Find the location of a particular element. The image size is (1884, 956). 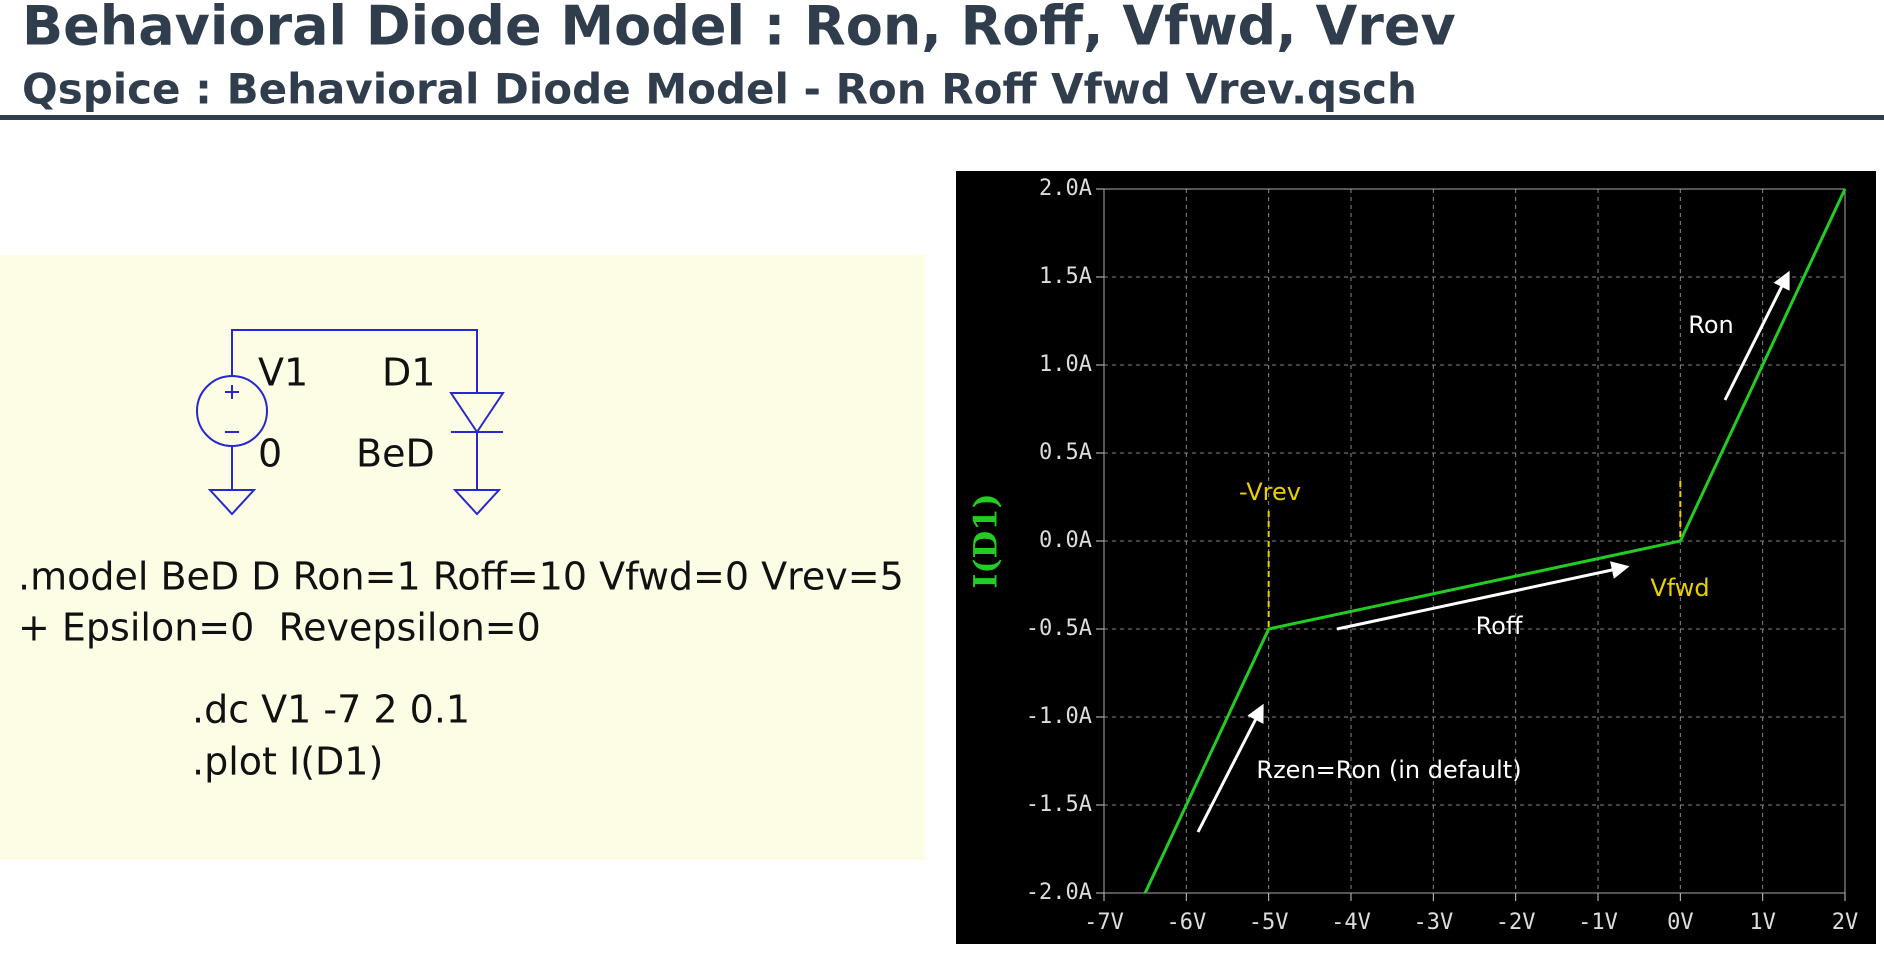

x-tick-label: -6V is located at coordinates (1186, 922).